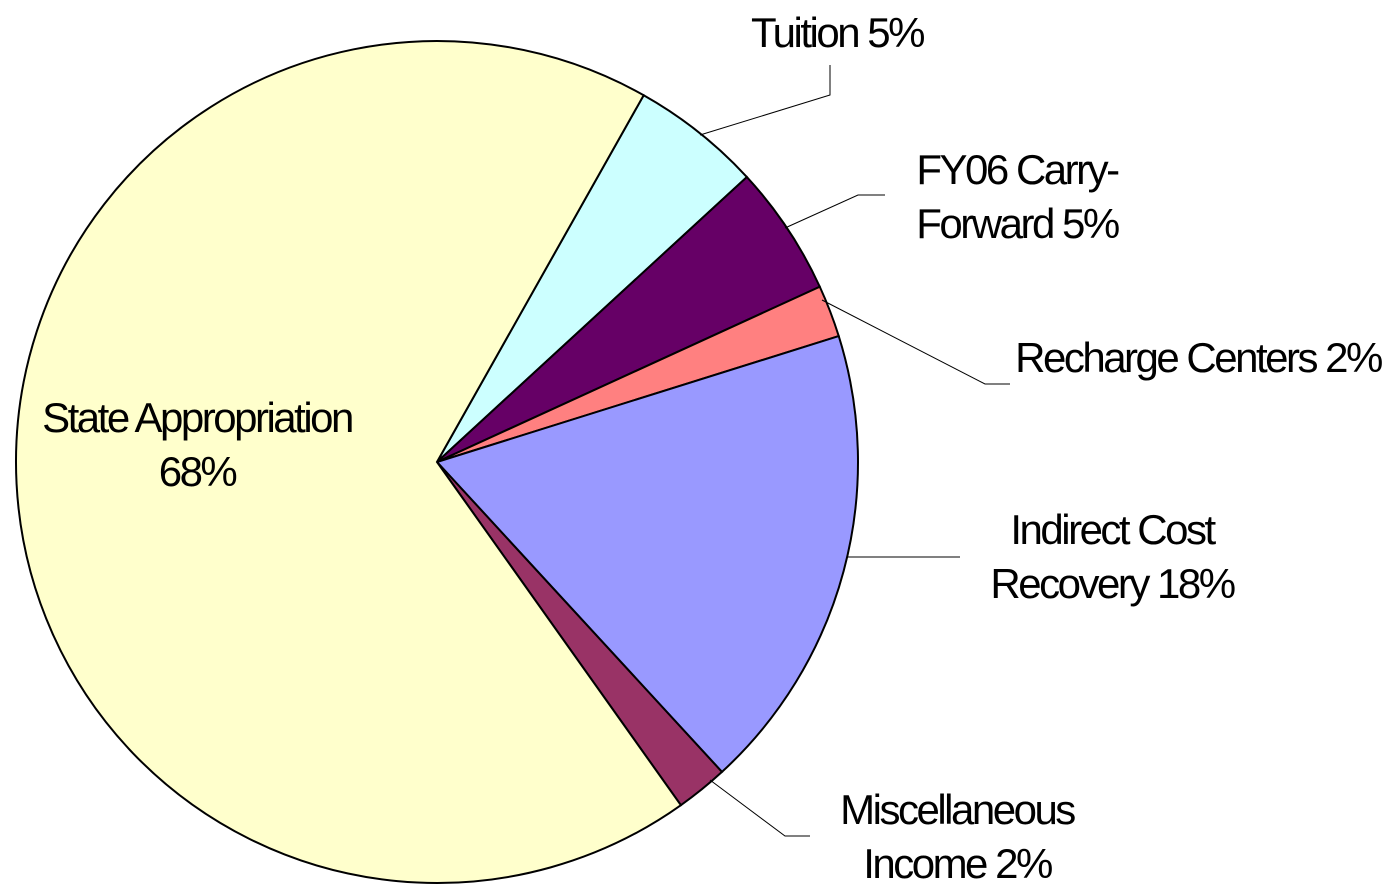 The image size is (1395, 891). Describe the element at coordinates (1166, 357) in the screenshot. I see `category-name: Recharge Centers` at that location.